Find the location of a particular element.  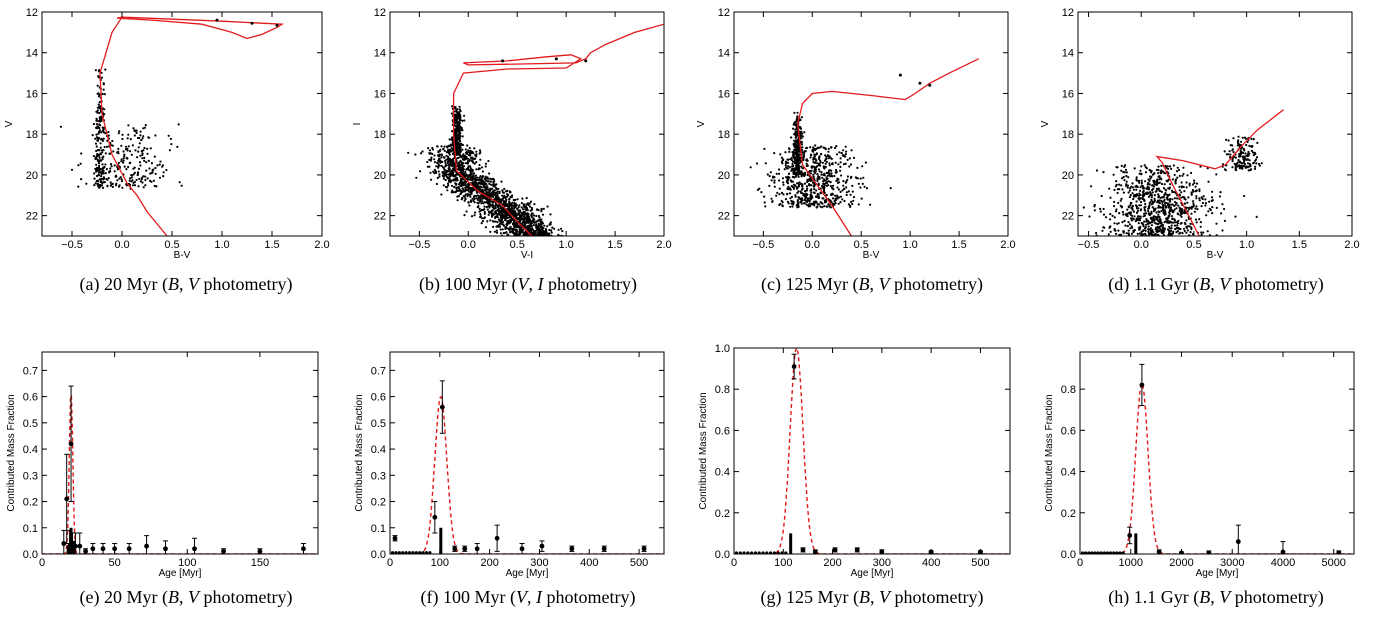

y-tick-label: 0.6 is located at coordinates (30, 398).